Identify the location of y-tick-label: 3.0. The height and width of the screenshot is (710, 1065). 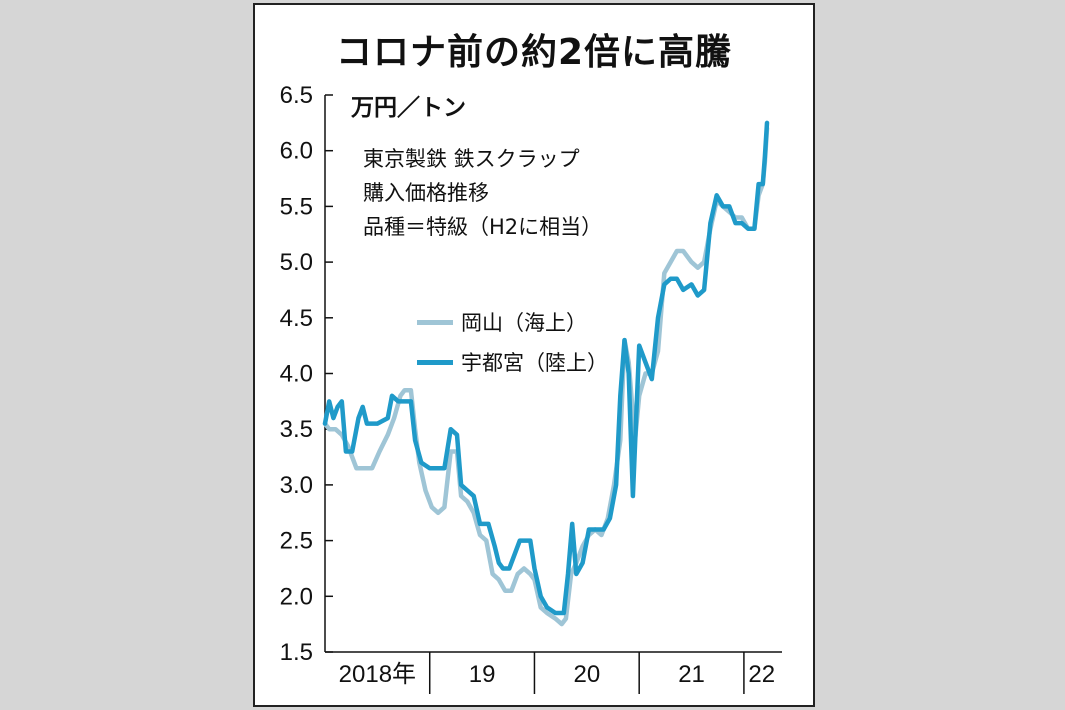
(296, 485).